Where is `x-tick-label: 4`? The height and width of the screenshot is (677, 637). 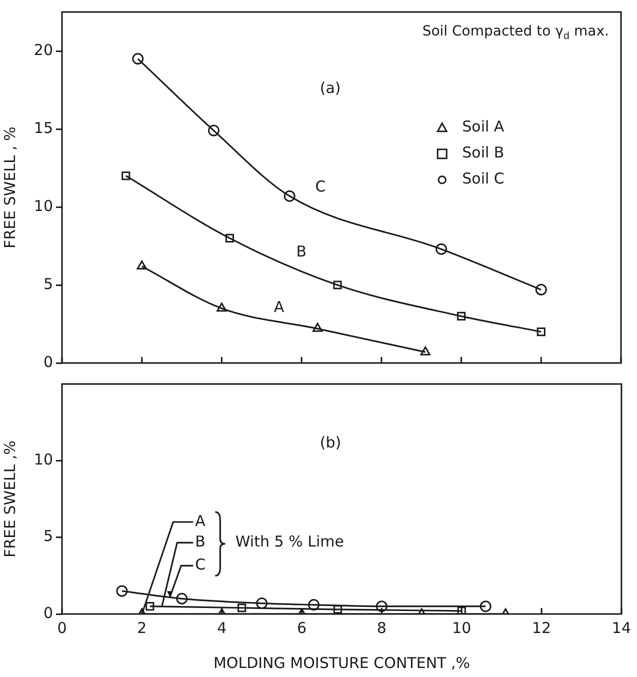
x-tick-label: 4 is located at coordinates (222, 627).